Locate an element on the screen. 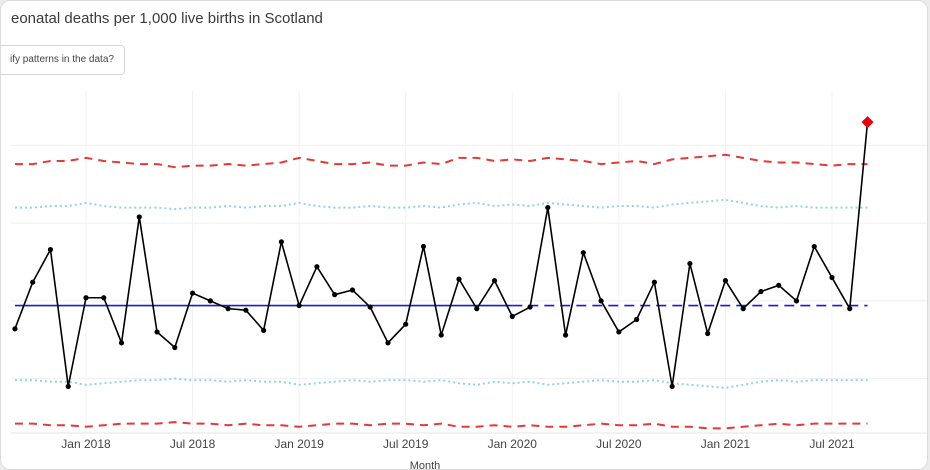 The height and width of the screenshot is (470, 930). identify-patterns-button: ify patterns in the data? is located at coordinates (63, 60).